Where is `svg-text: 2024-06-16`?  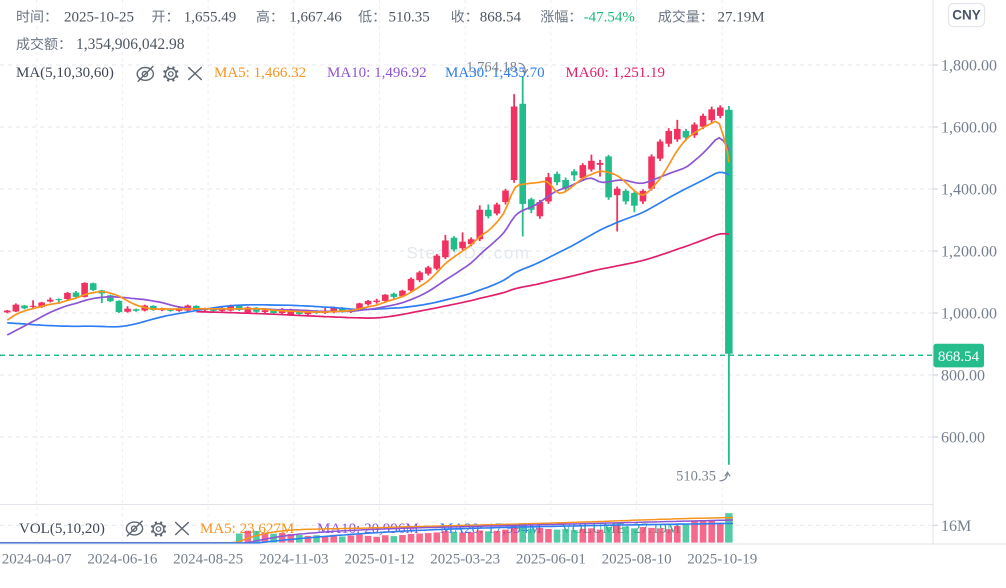
svg-text: 2024-06-16 is located at coordinates (122, 560).